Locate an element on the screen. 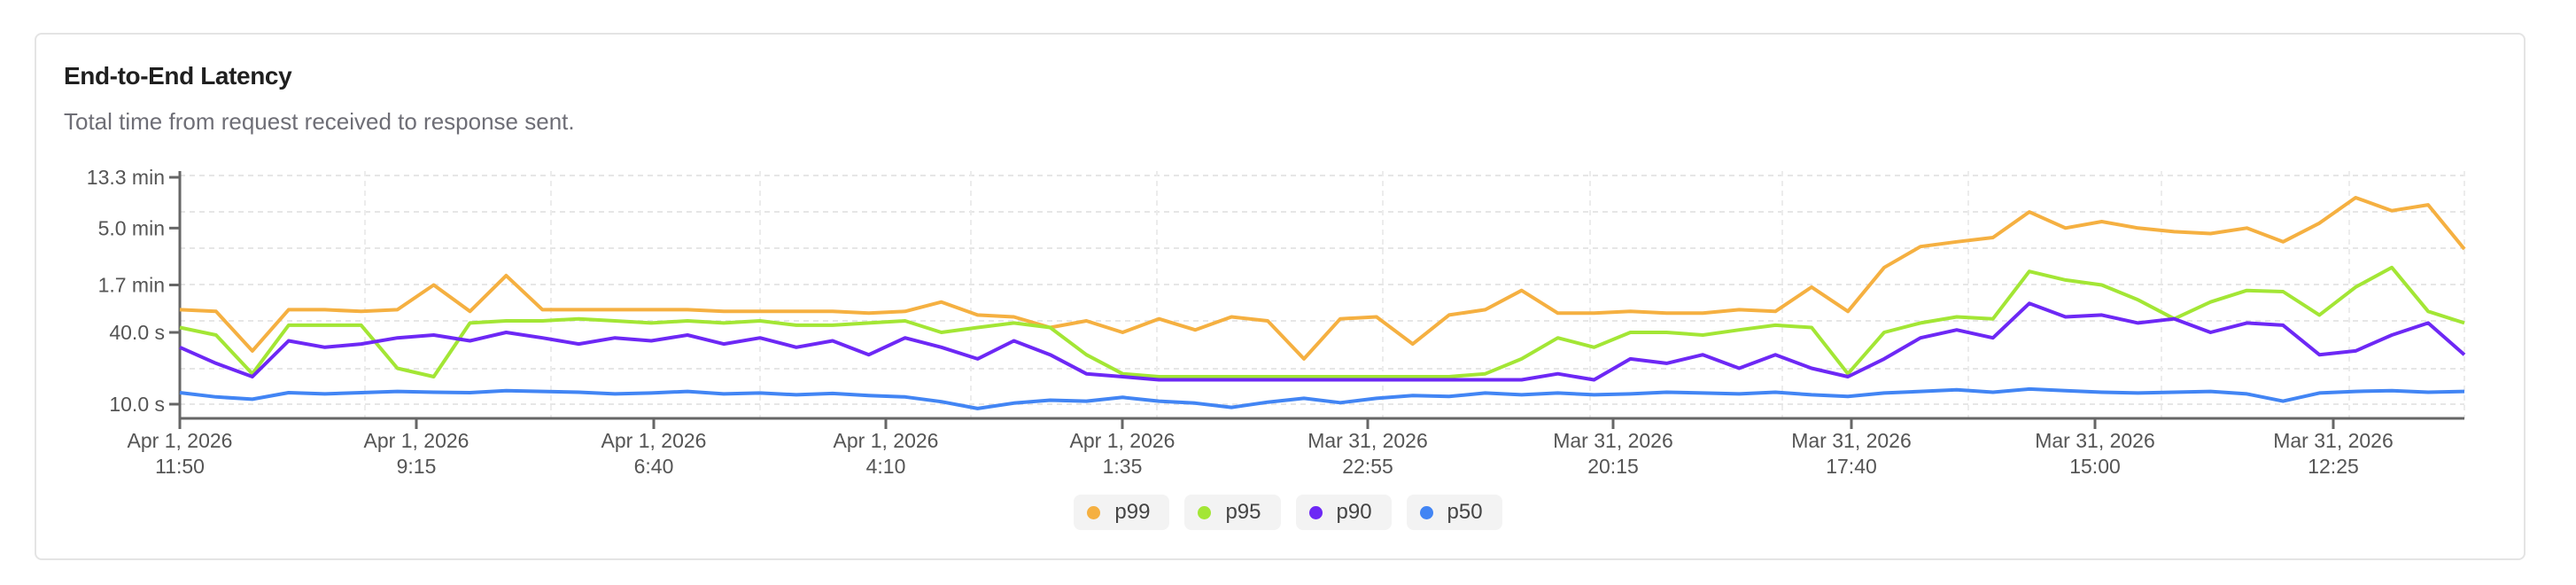 This screenshot has width=2576, height=585. x-tick-time: 6:40 is located at coordinates (654, 466).